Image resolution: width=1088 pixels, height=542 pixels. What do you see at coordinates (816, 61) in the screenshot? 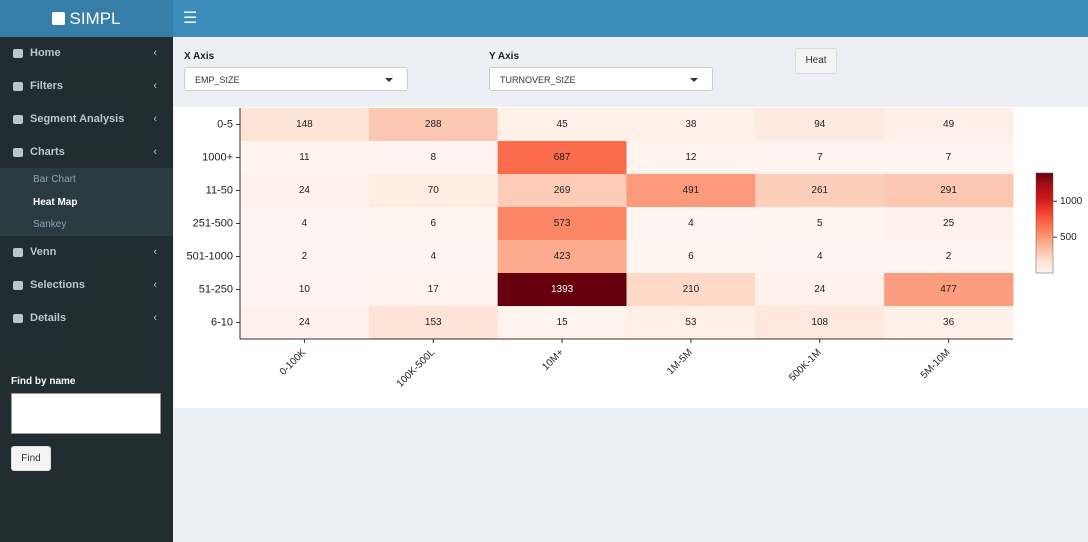
I see `heat-button: Heat` at bounding box center [816, 61].